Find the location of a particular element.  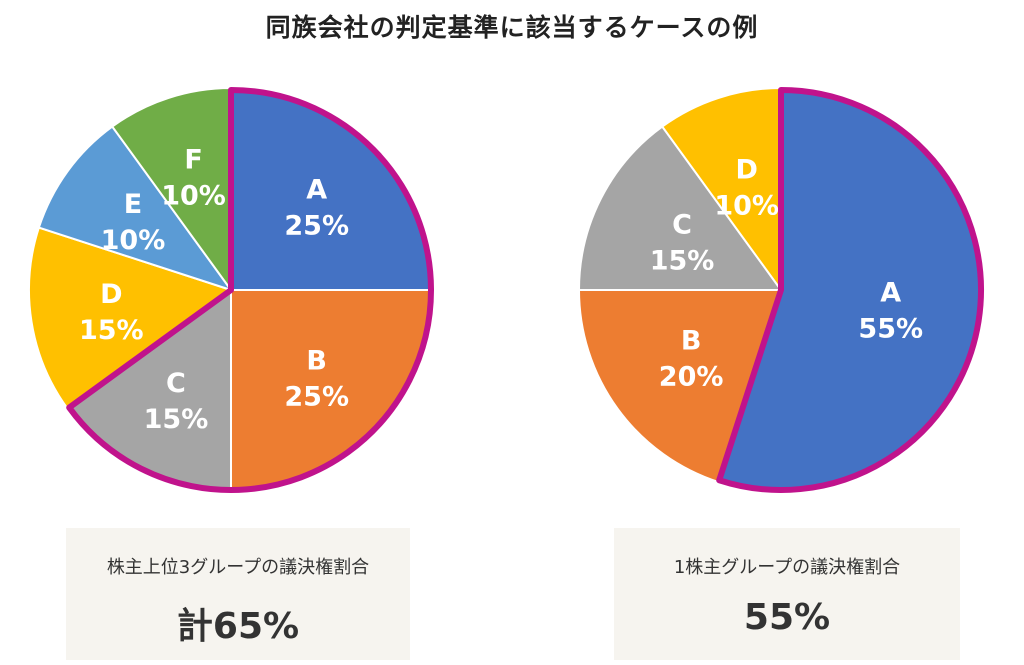

slice-label-d: D 10% is located at coordinates (746, 187).